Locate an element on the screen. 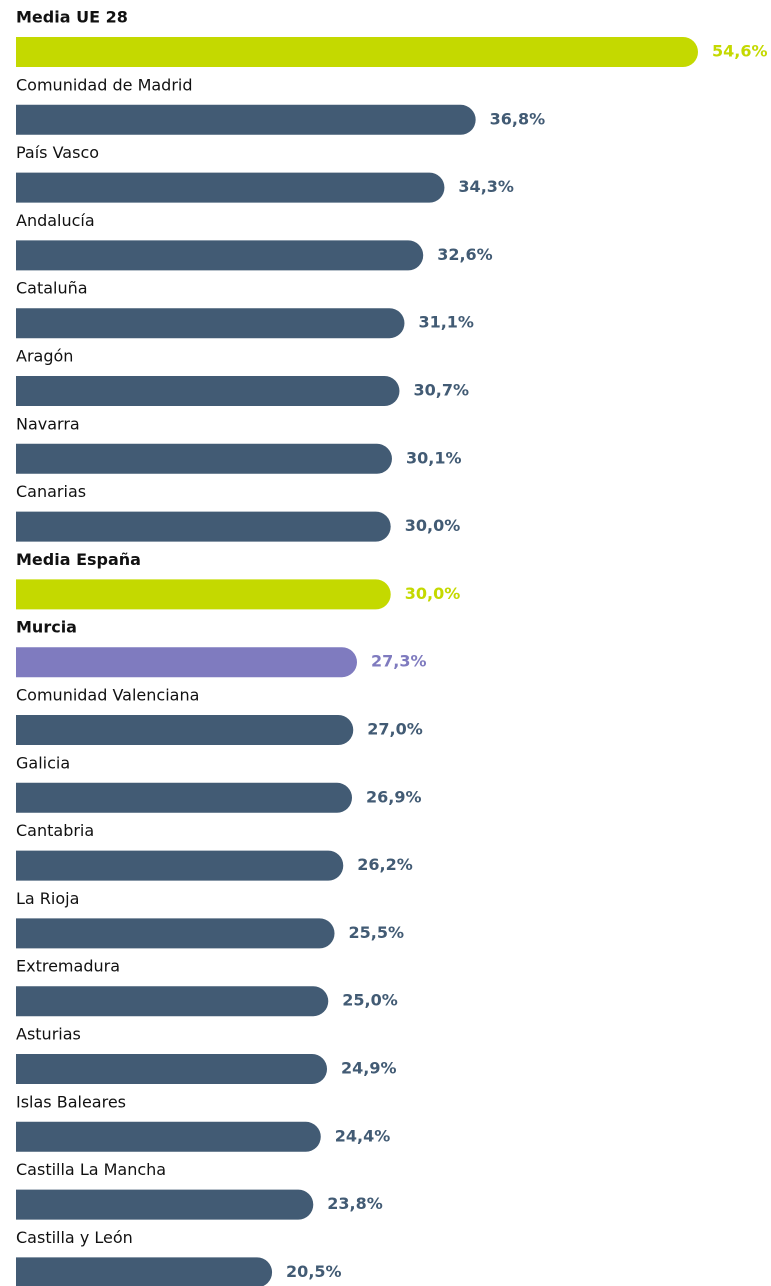 The height and width of the screenshot is (1286, 771). value-label: 24,9% is located at coordinates (369, 1068).